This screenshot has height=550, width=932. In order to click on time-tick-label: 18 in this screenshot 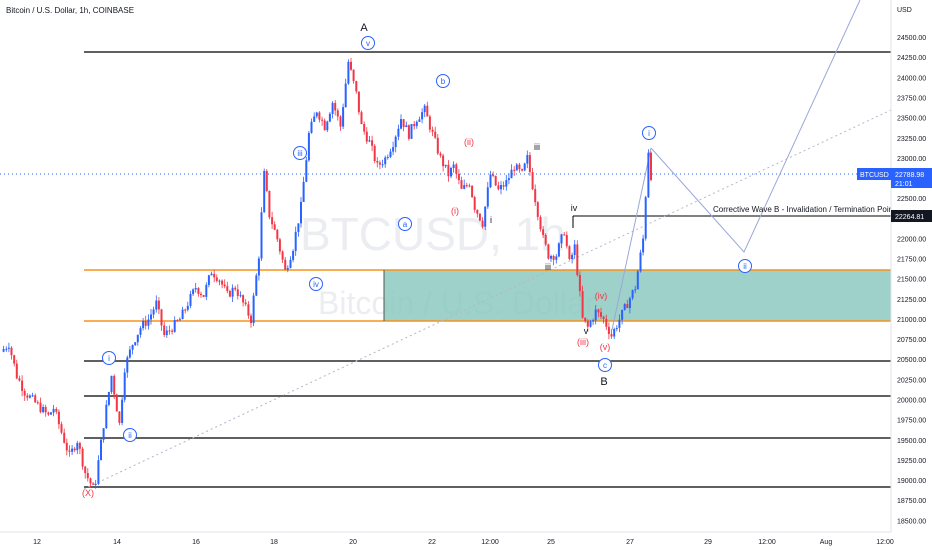, I will do `click(274, 542)`.